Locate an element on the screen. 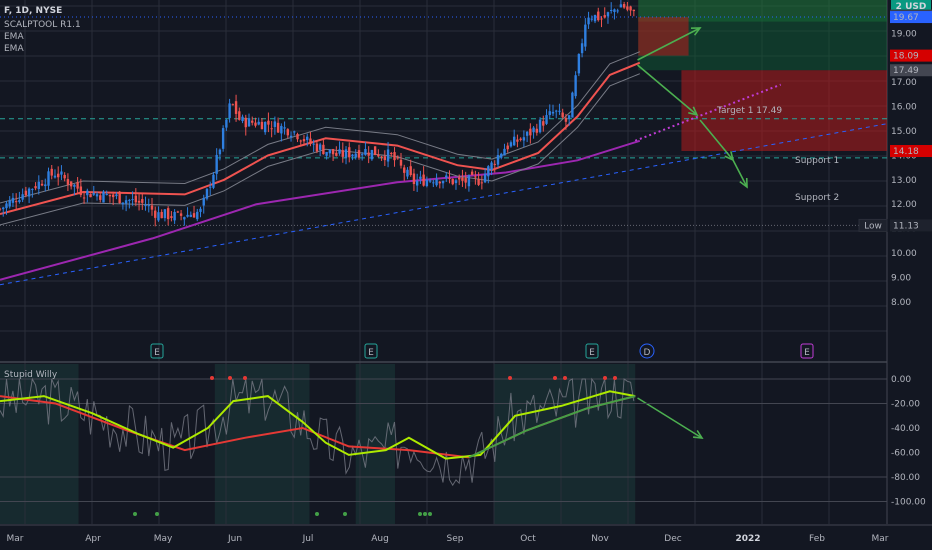  price-tag-label-7: Low is located at coordinates (873, 226).